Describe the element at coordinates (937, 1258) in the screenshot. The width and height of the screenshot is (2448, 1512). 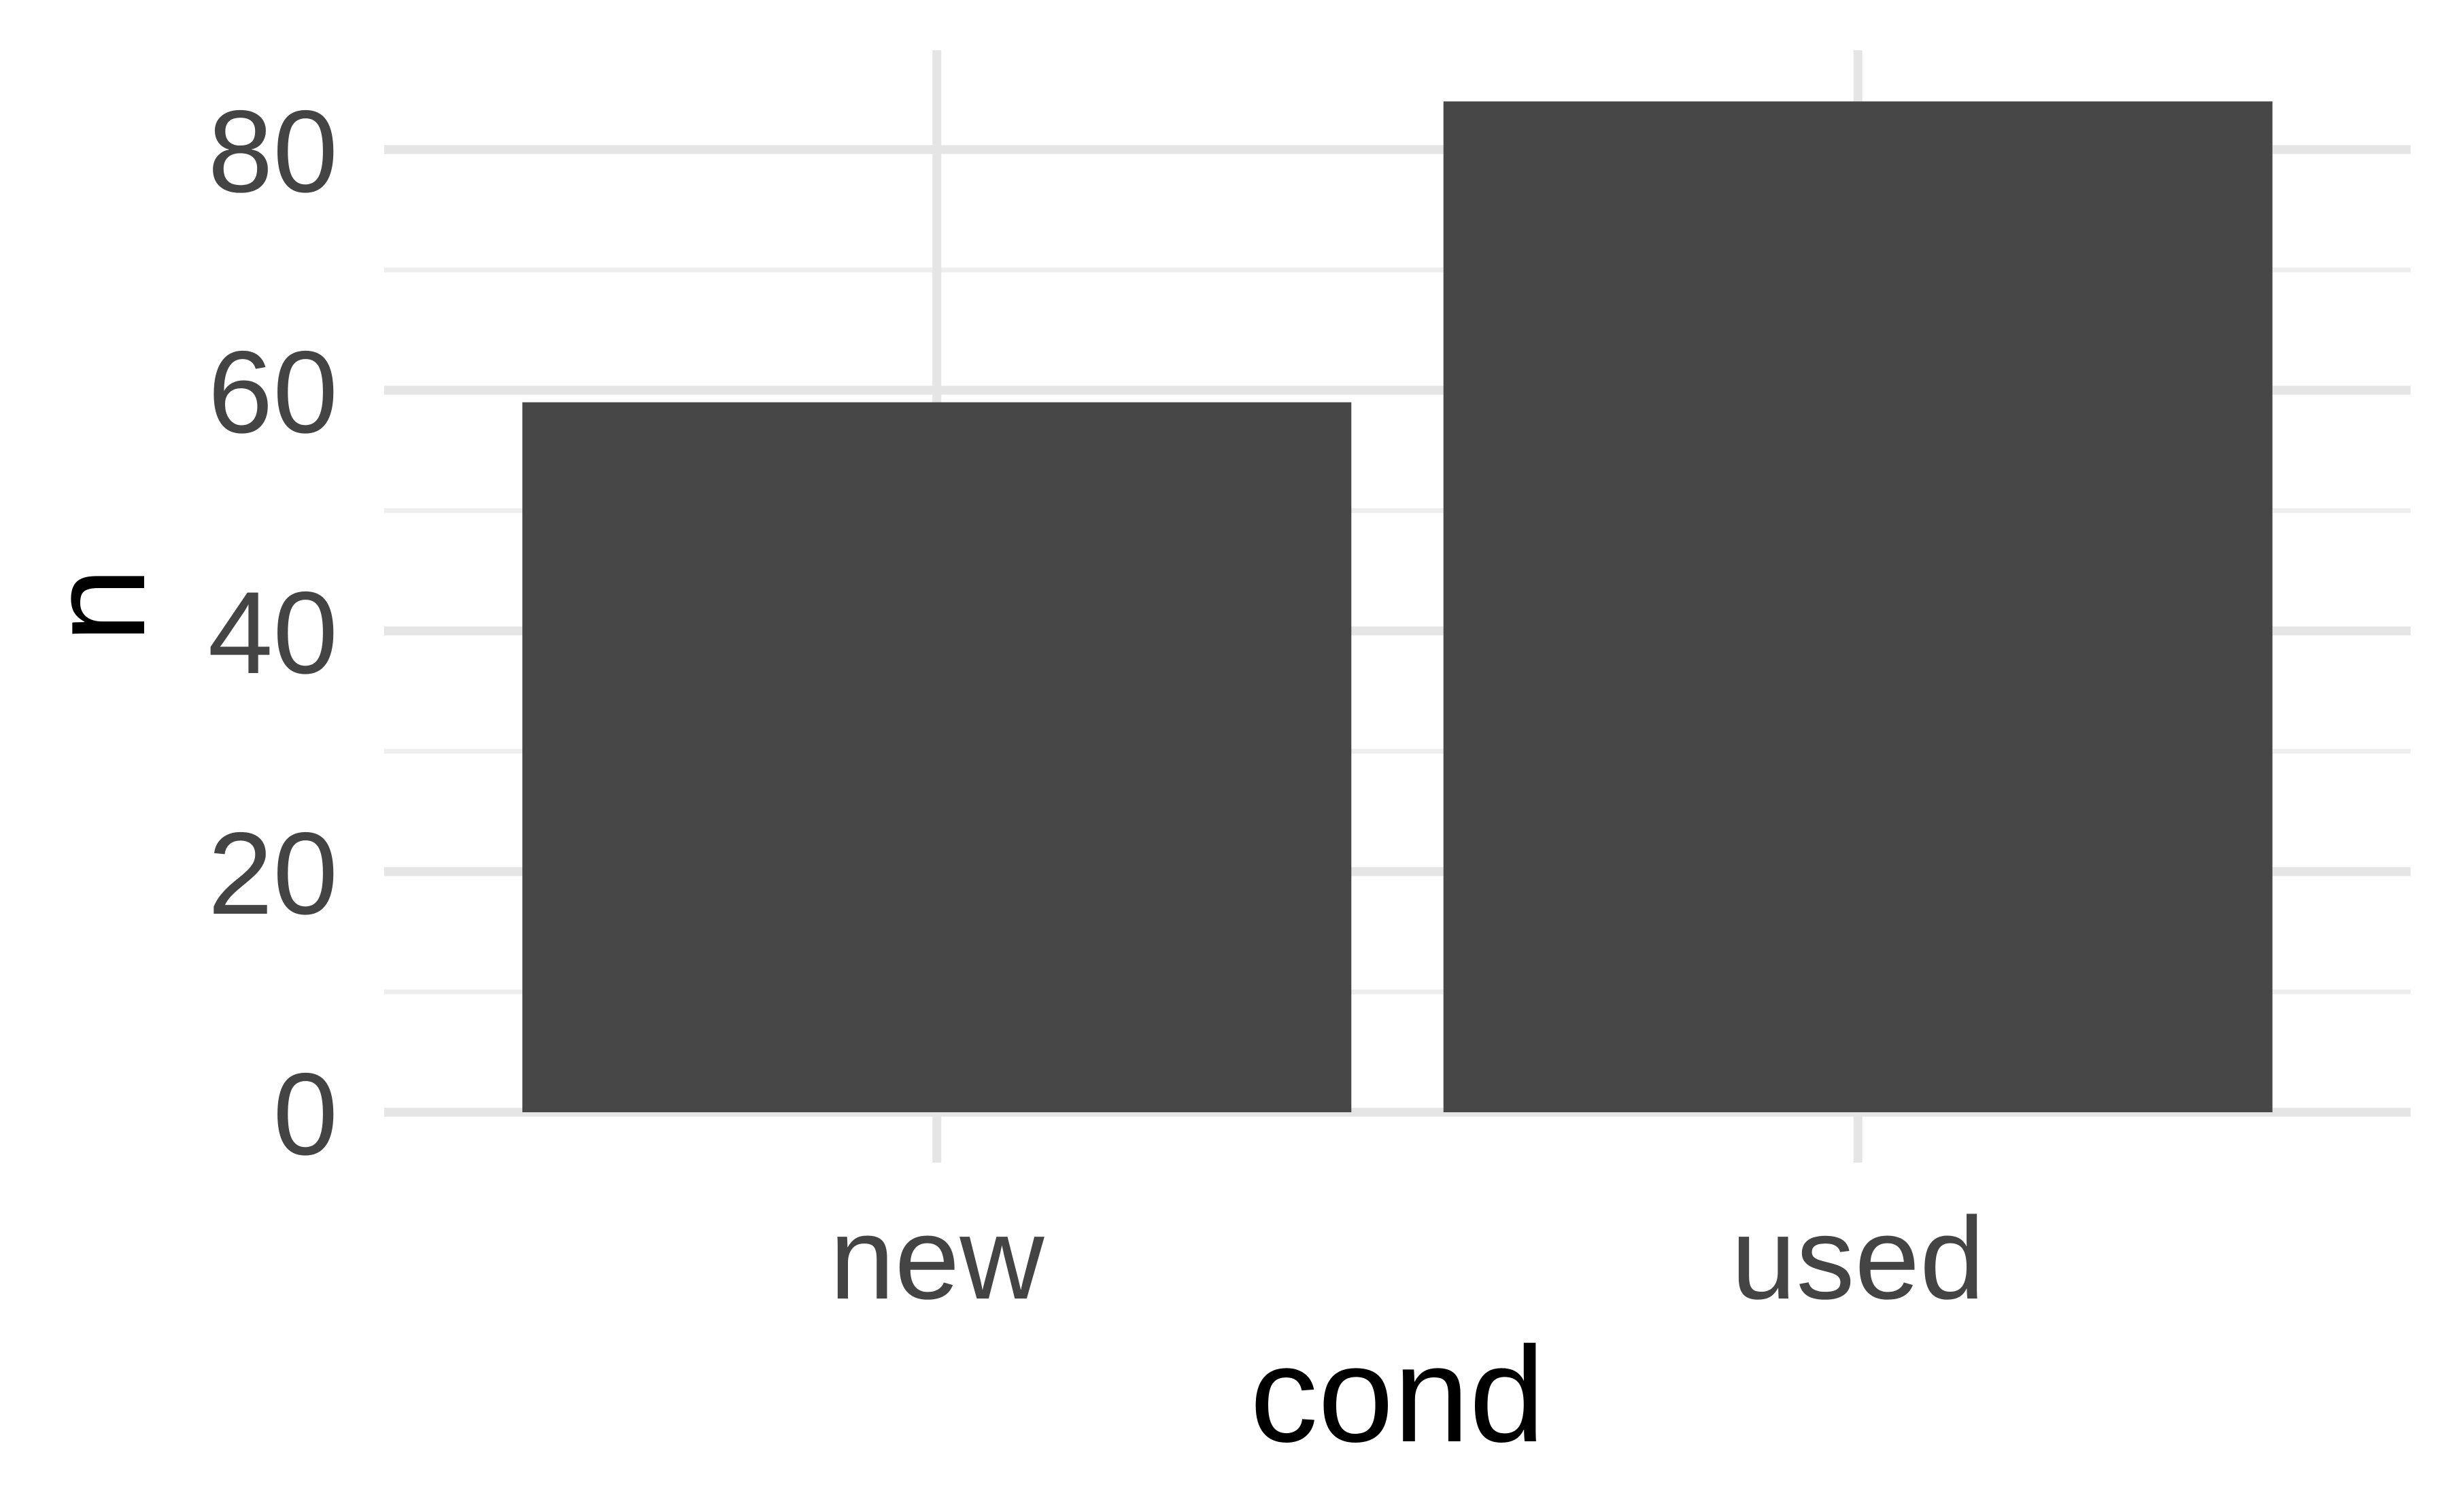
I see `x-tick-label: new` at that location.